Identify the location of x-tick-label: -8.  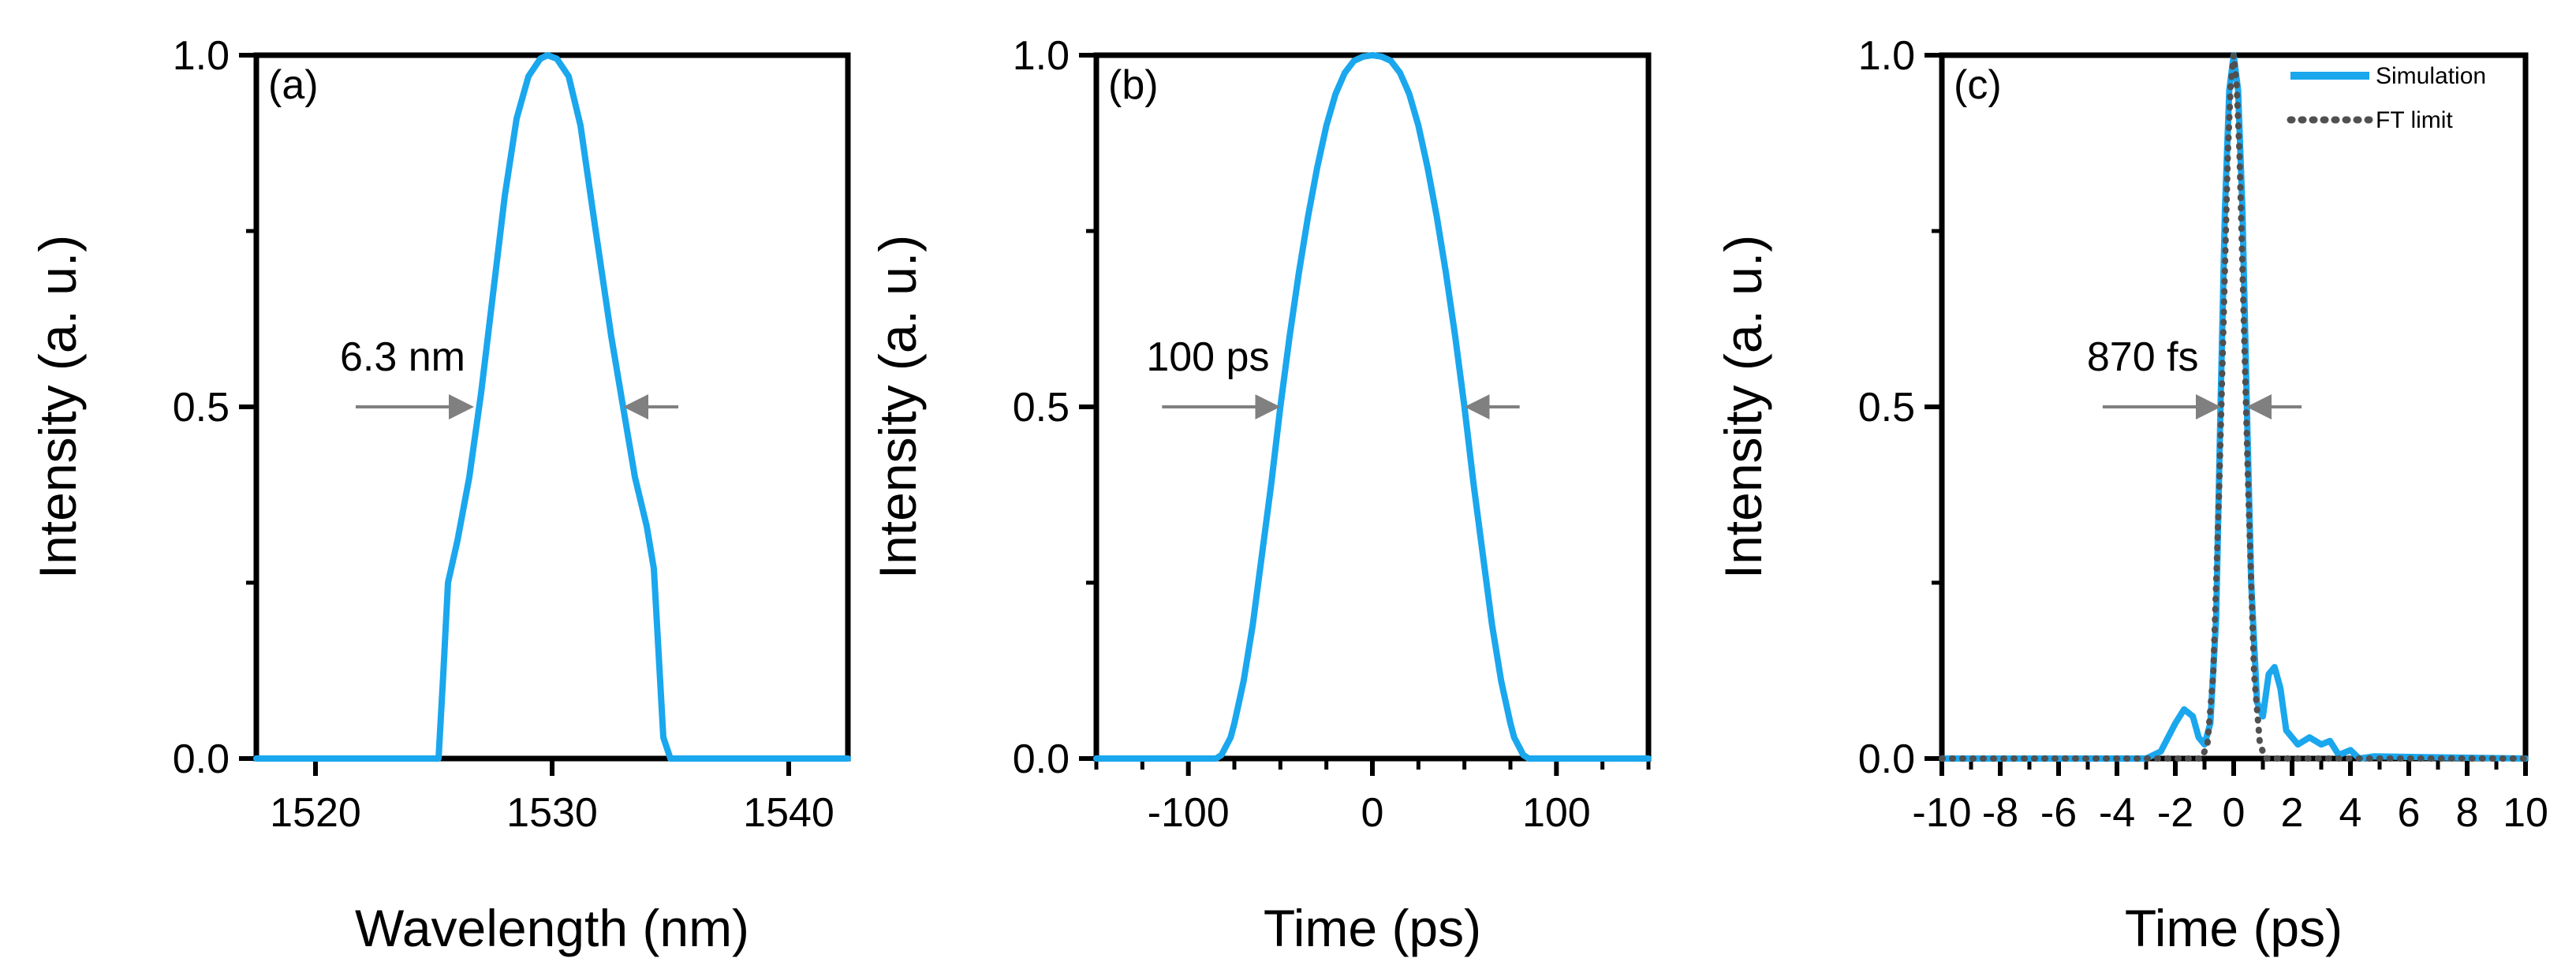
(2000, 813).